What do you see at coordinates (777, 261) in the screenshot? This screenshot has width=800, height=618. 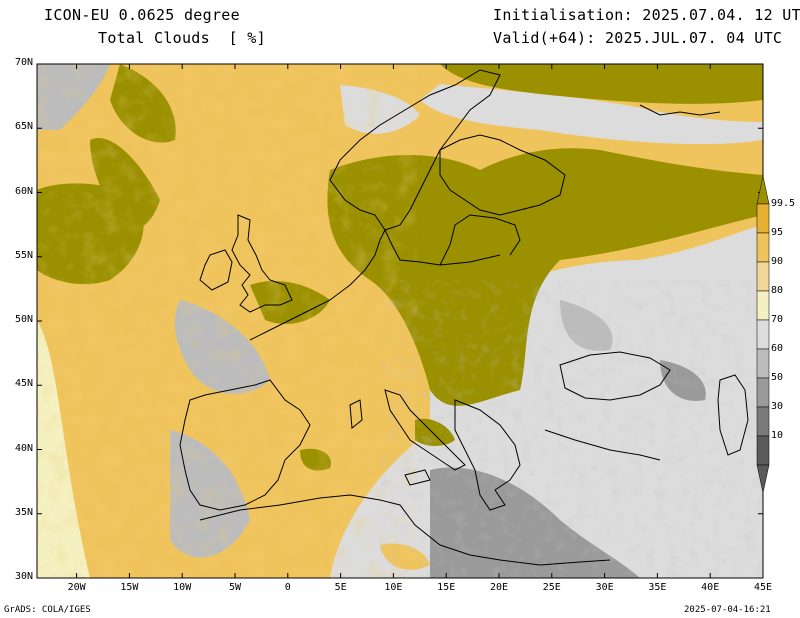 I see `colorbar-label: 90` at bounding box center [777, 261].